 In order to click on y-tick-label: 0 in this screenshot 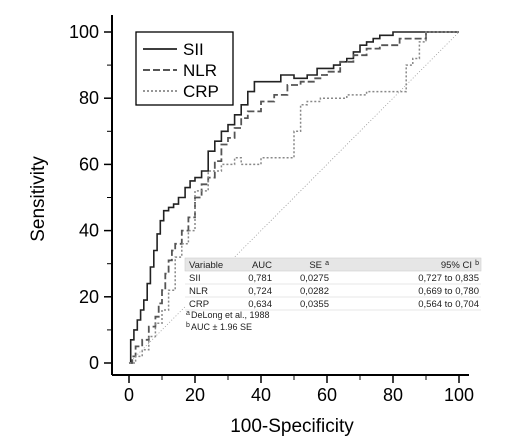, I will do `click(94, 363)`.